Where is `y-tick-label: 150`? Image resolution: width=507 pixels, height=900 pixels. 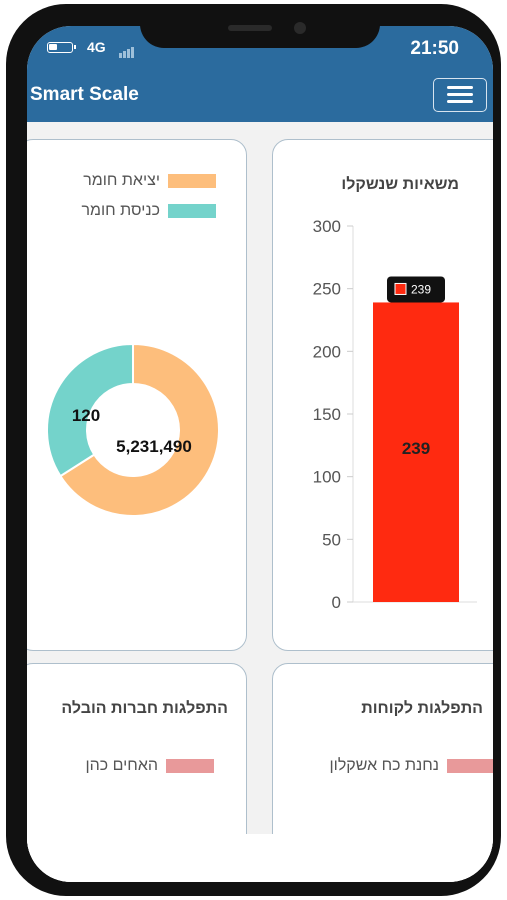
y-tick-label: 150 is located at coordinates (327, 414).